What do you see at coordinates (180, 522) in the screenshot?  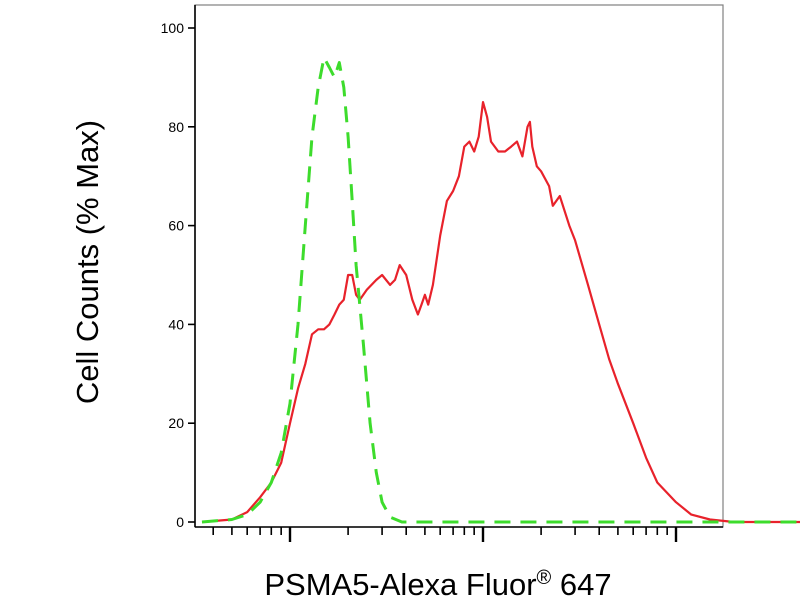 I see `y-tick-label: 0` at bounding box center [180, 522].